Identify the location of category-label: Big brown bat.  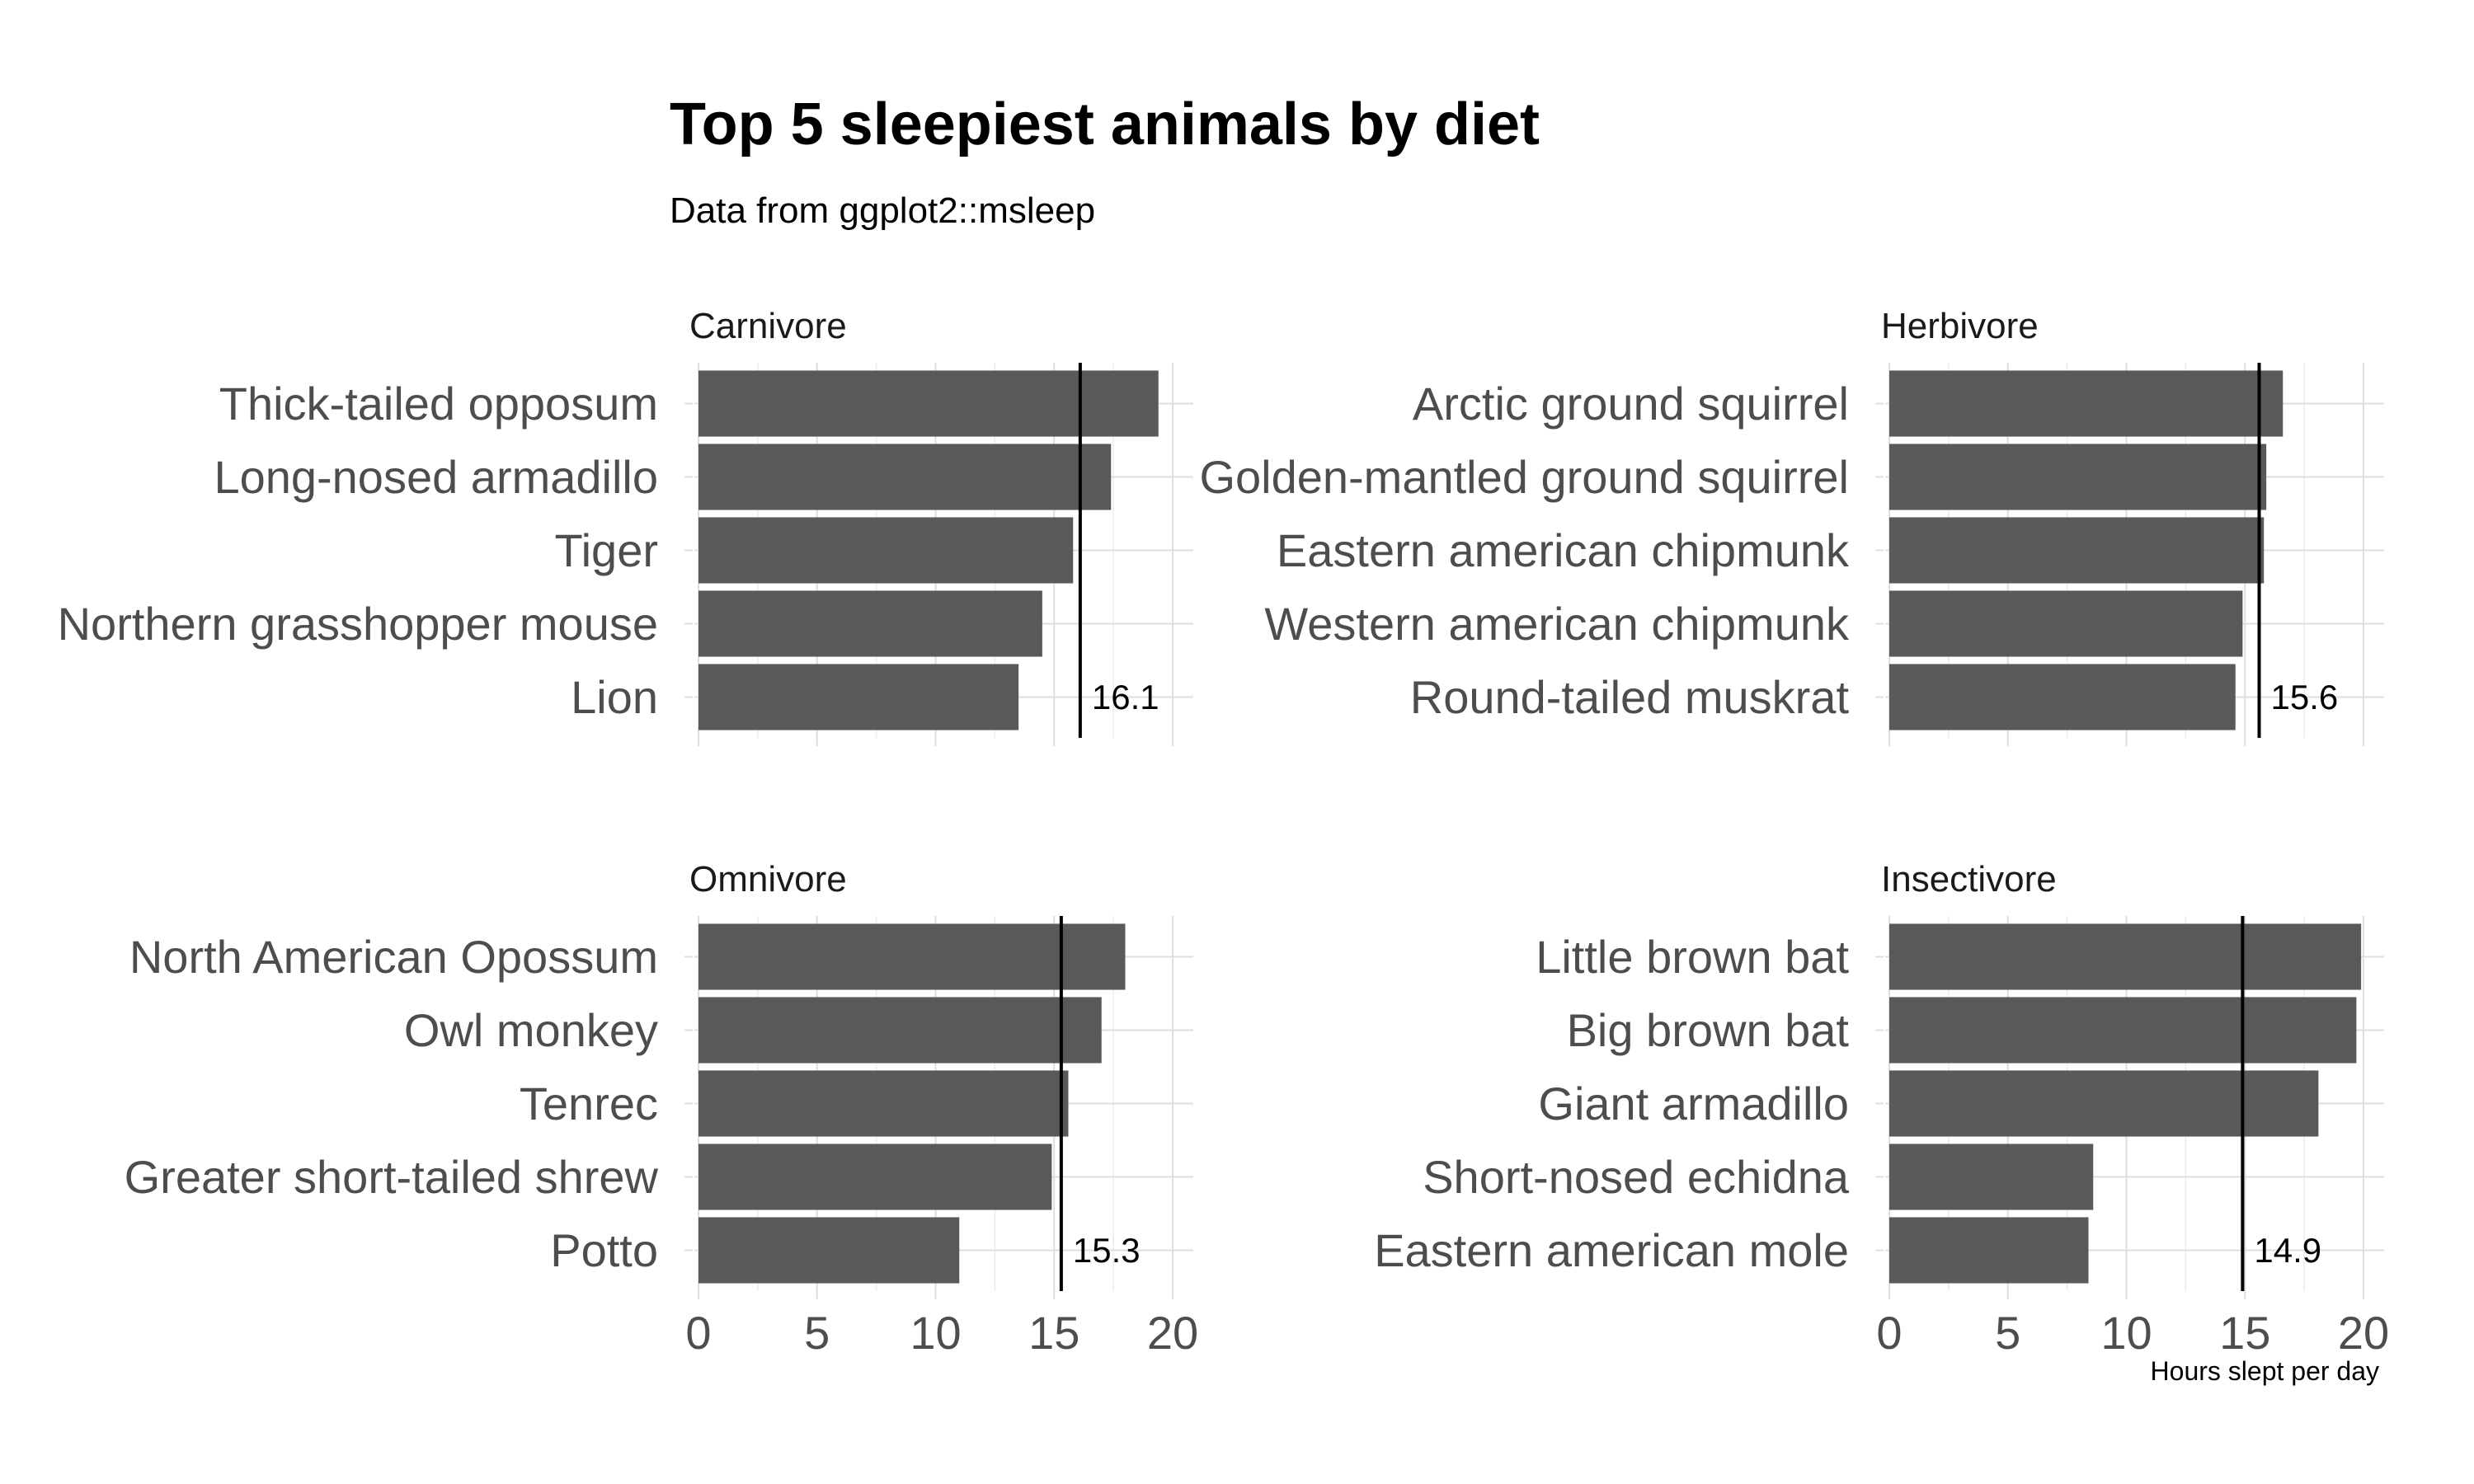
(1708, 1030).